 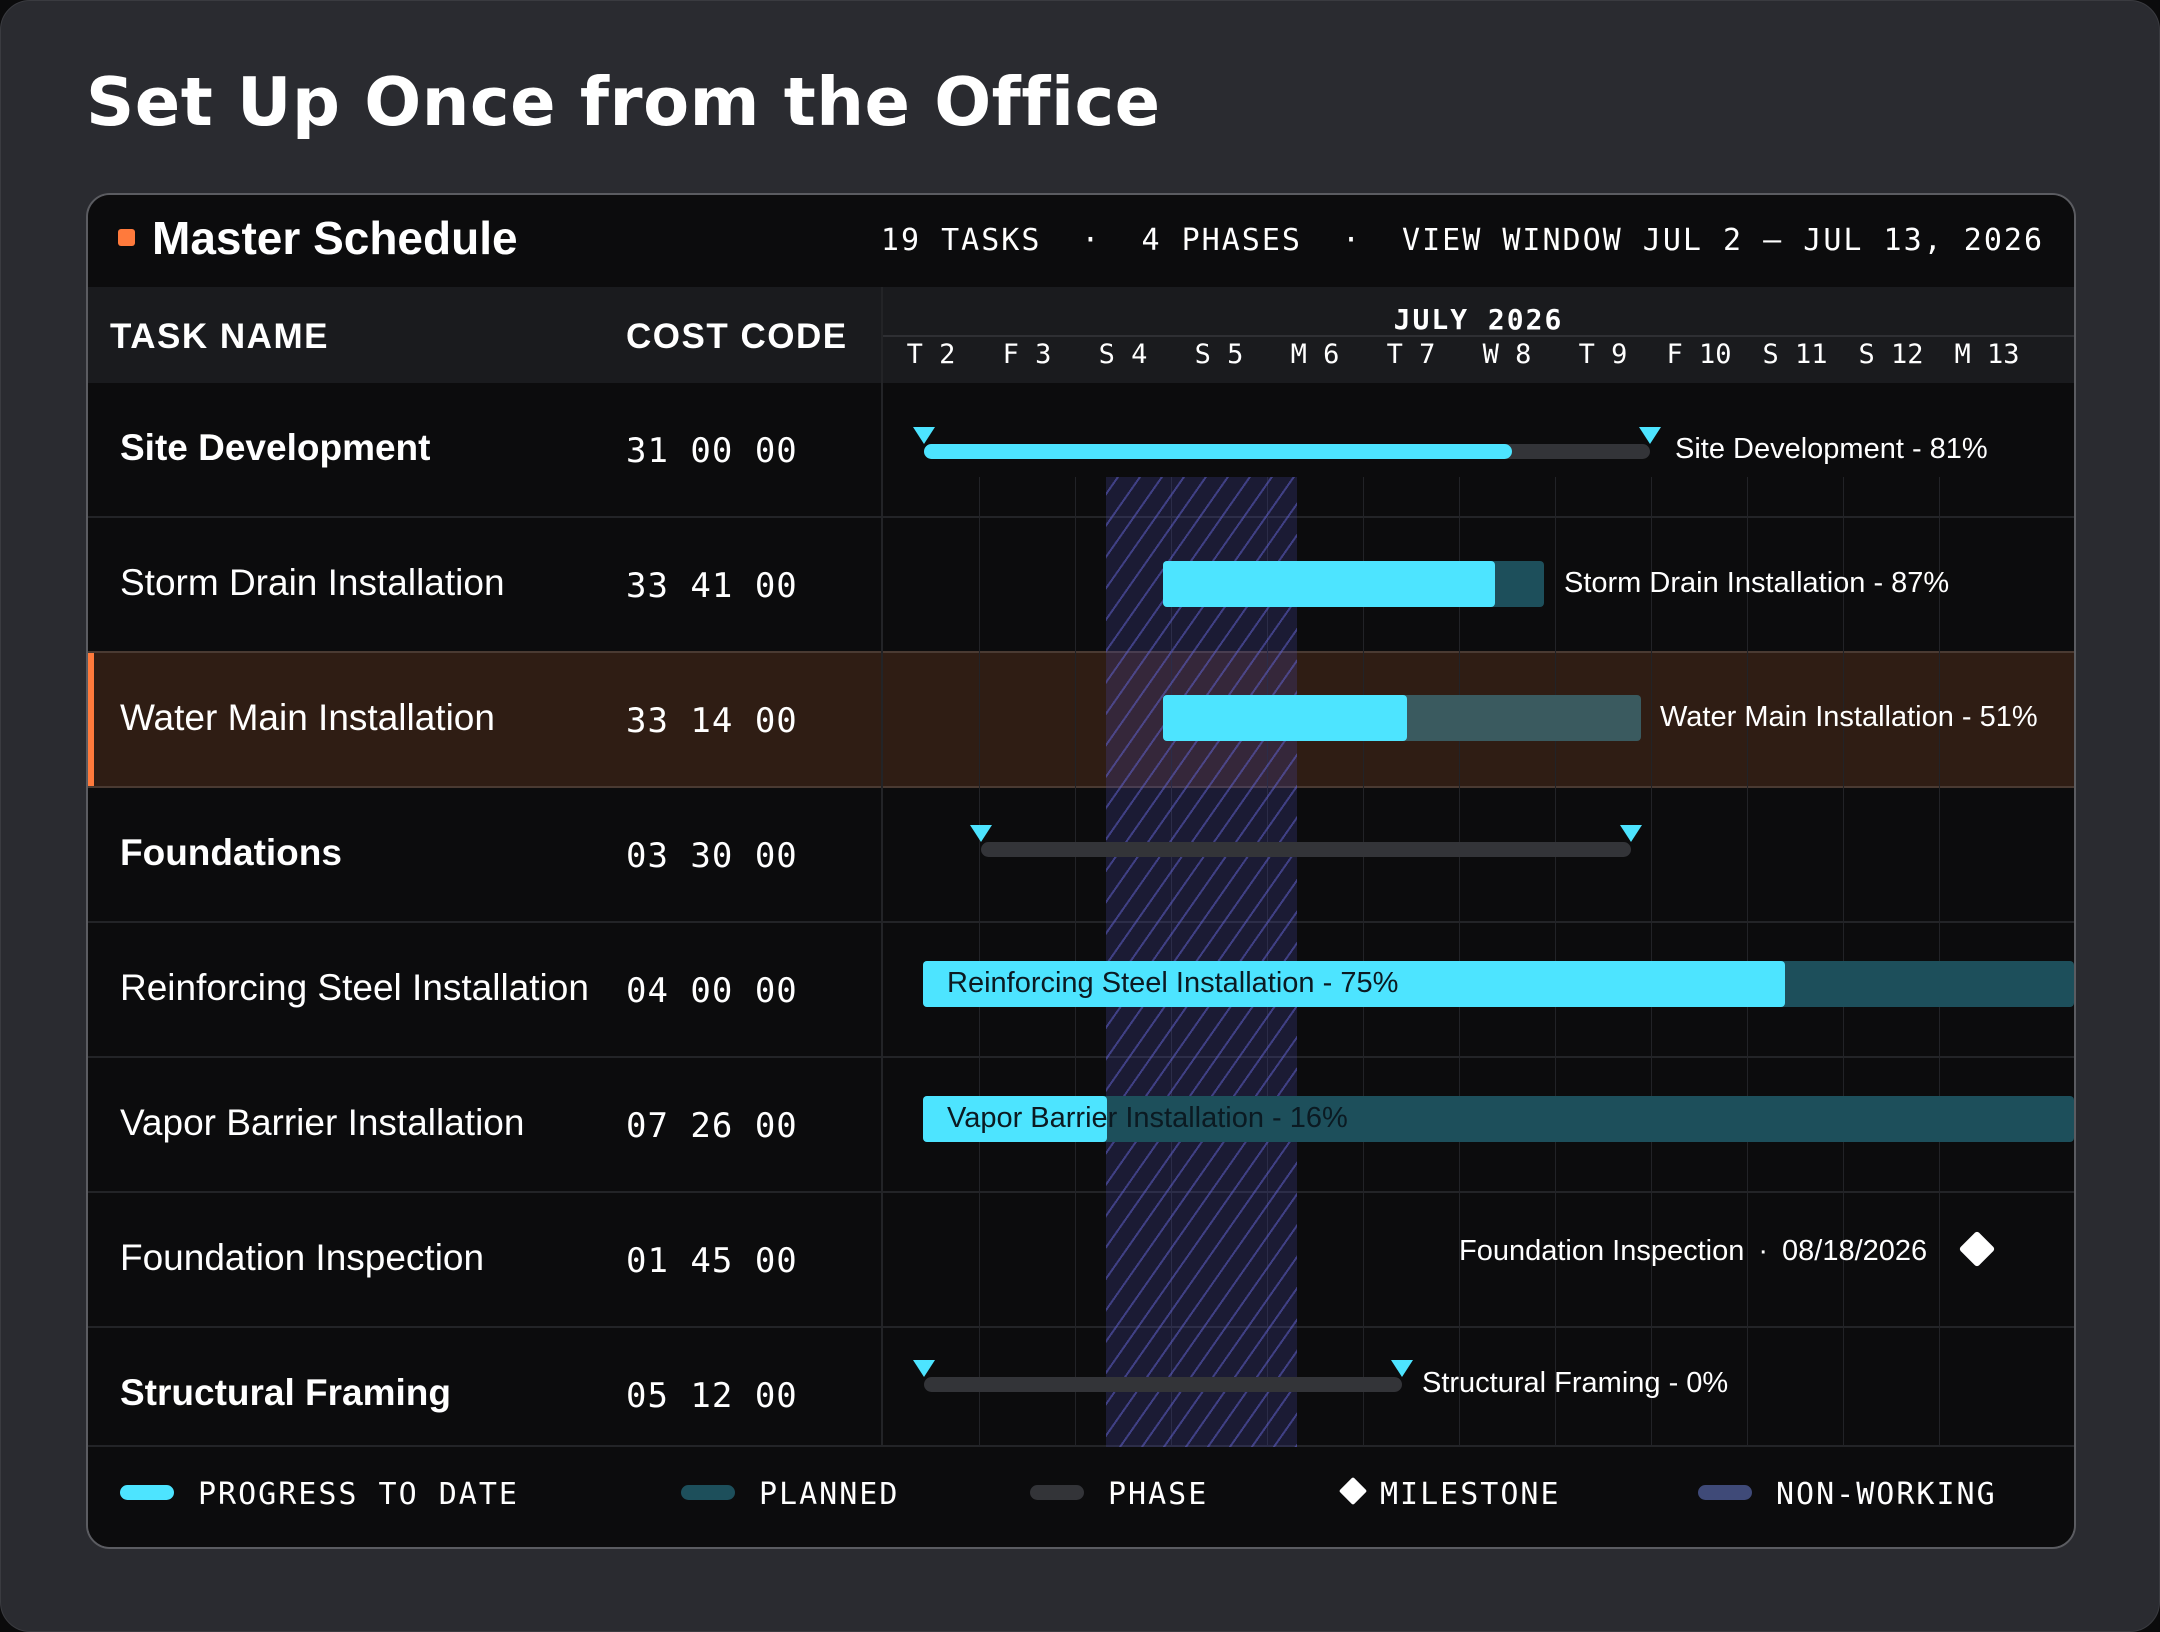 I want to click on milestone-swatch-icon, so click(x=1353, y=1491).